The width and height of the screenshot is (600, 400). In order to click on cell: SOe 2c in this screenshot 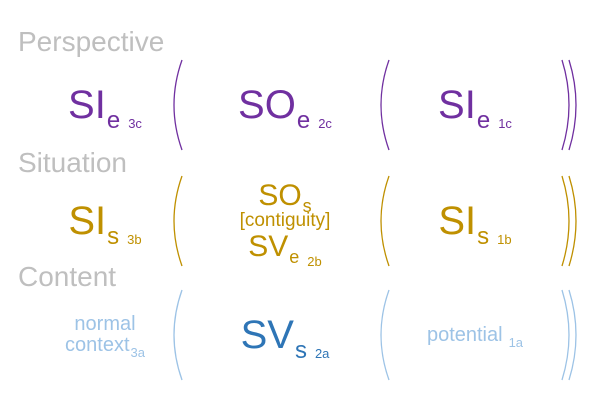, I will do `click(285, 105)`.